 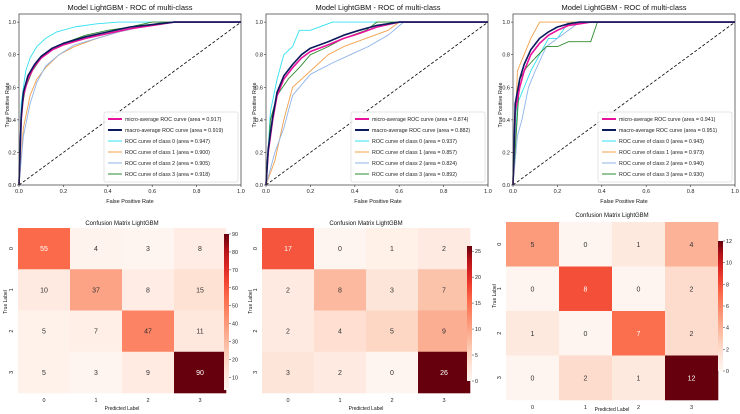 I want to click on roc-curve-macro, so click(x=129, y=103).